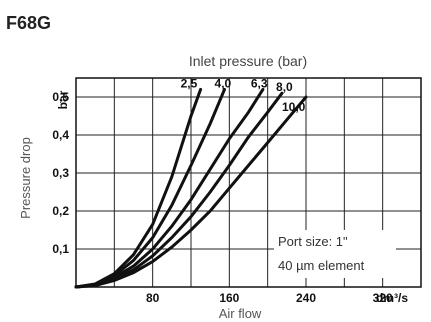 This screenshot has width=431, height=322. I want to click on series-label: 2,5, so click(189, 83).